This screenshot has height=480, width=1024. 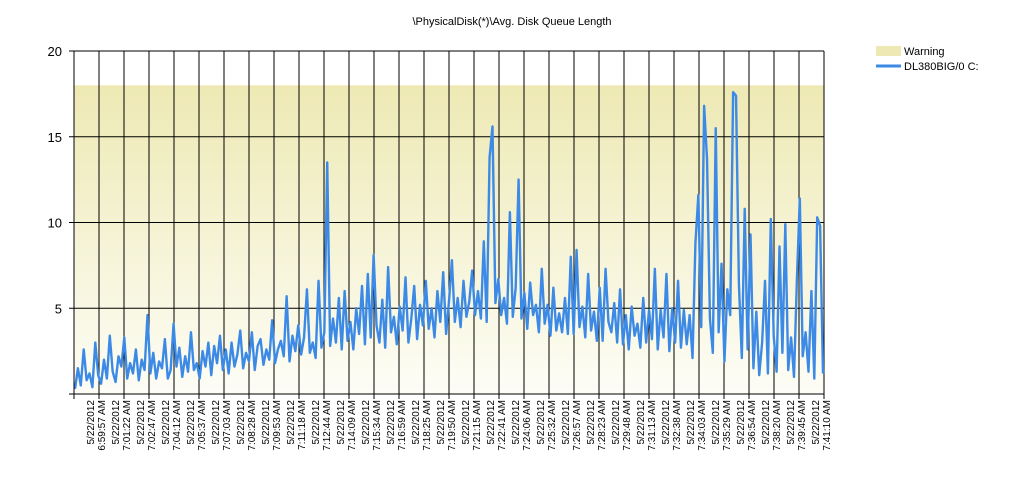 I want to click on x-tick-label: 5/22/2012 7:08:28 AM, so click(x=247, y=425).